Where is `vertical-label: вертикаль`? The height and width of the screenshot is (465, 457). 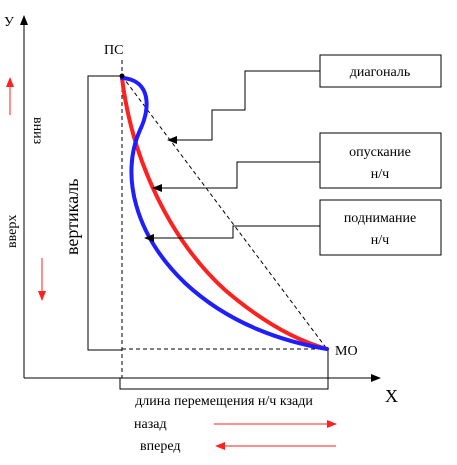
vertical-label: вертикаль is located at coordinates (72, 217).